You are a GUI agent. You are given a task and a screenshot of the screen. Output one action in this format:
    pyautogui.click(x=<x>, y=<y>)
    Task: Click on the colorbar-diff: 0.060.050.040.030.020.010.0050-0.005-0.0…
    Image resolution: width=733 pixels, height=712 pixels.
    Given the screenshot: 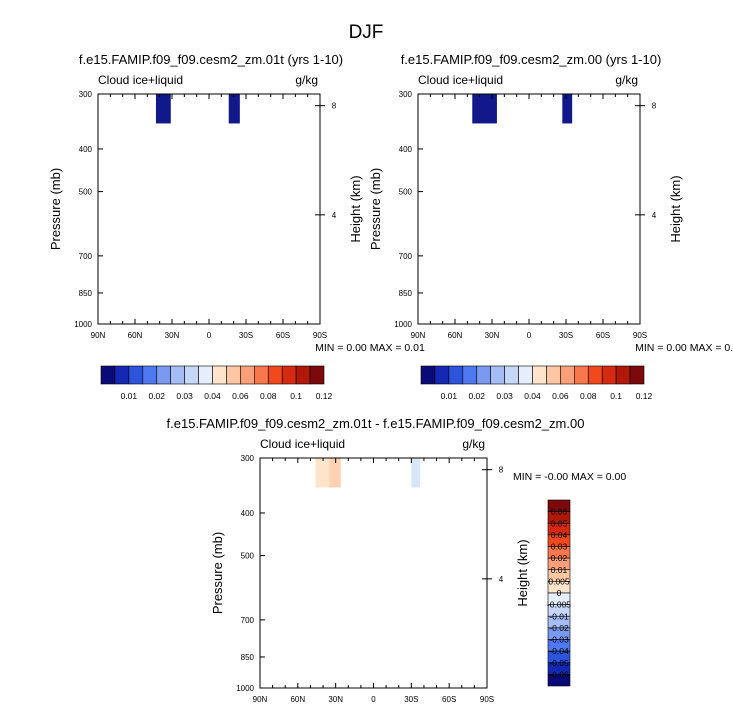 What is the action you would take?
    pyautogui.click(x=559, y=593)
    